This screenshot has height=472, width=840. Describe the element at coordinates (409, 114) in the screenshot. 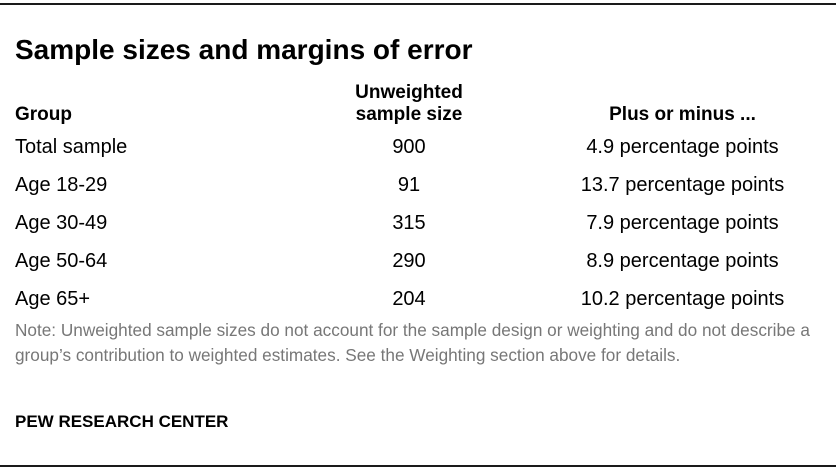

I see `column-header-sample-size-line2: sample size` at that location.